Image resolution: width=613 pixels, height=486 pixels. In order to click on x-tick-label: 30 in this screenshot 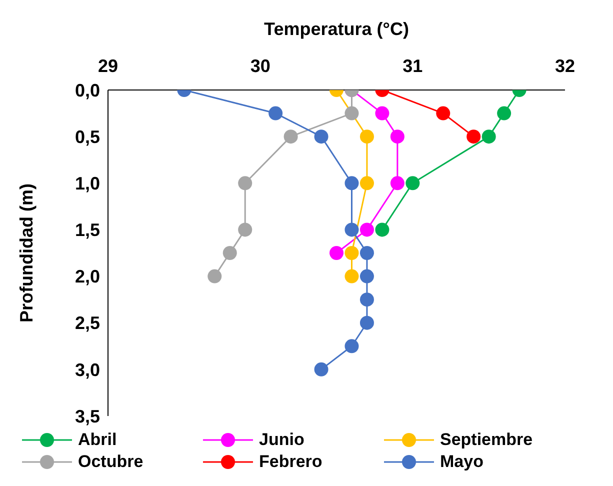, I will do `click(260, 66)`.